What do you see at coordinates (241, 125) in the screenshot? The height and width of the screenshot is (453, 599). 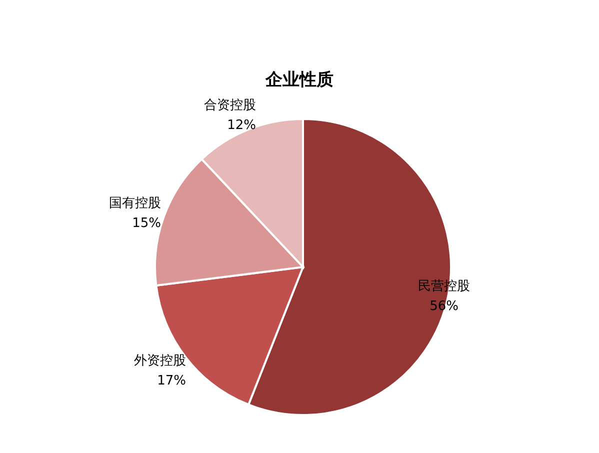 I see `data-label: 12%` at bounding box center [241, 125].